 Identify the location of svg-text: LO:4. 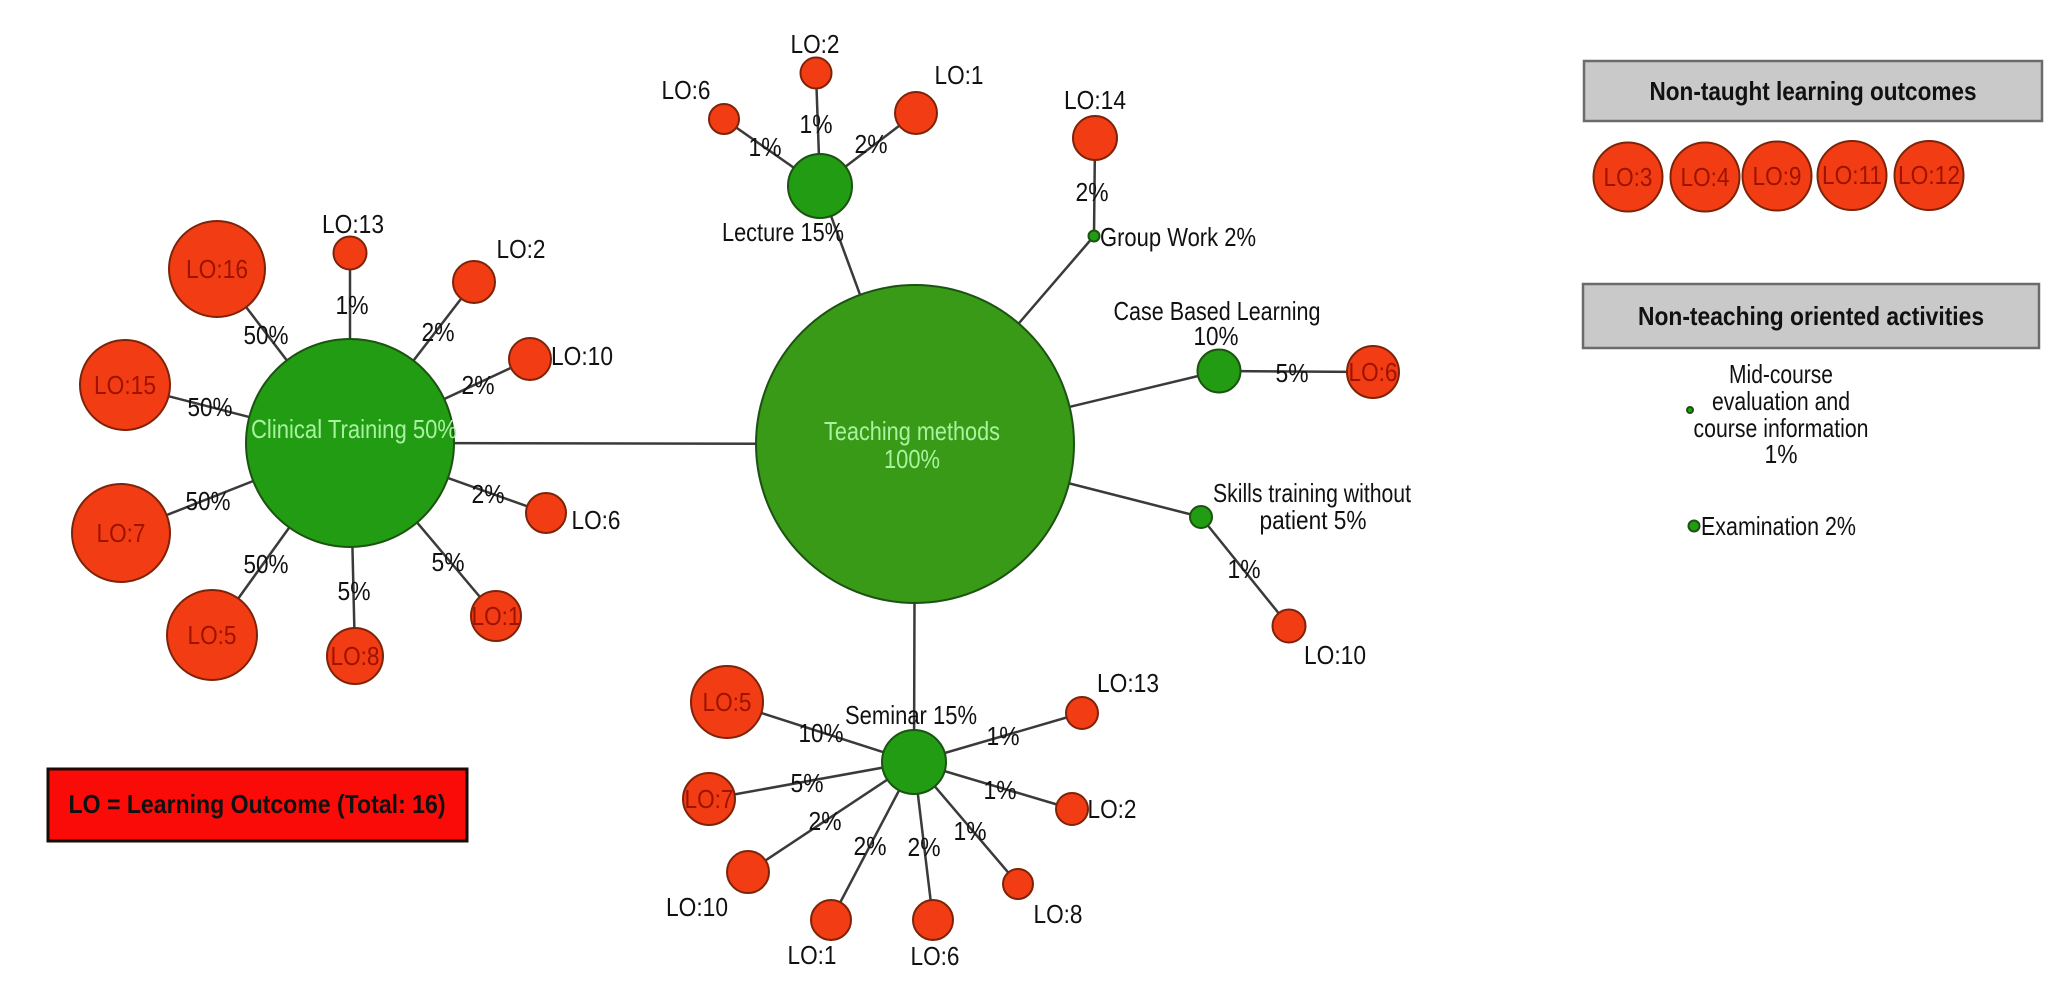
(1705, 177).